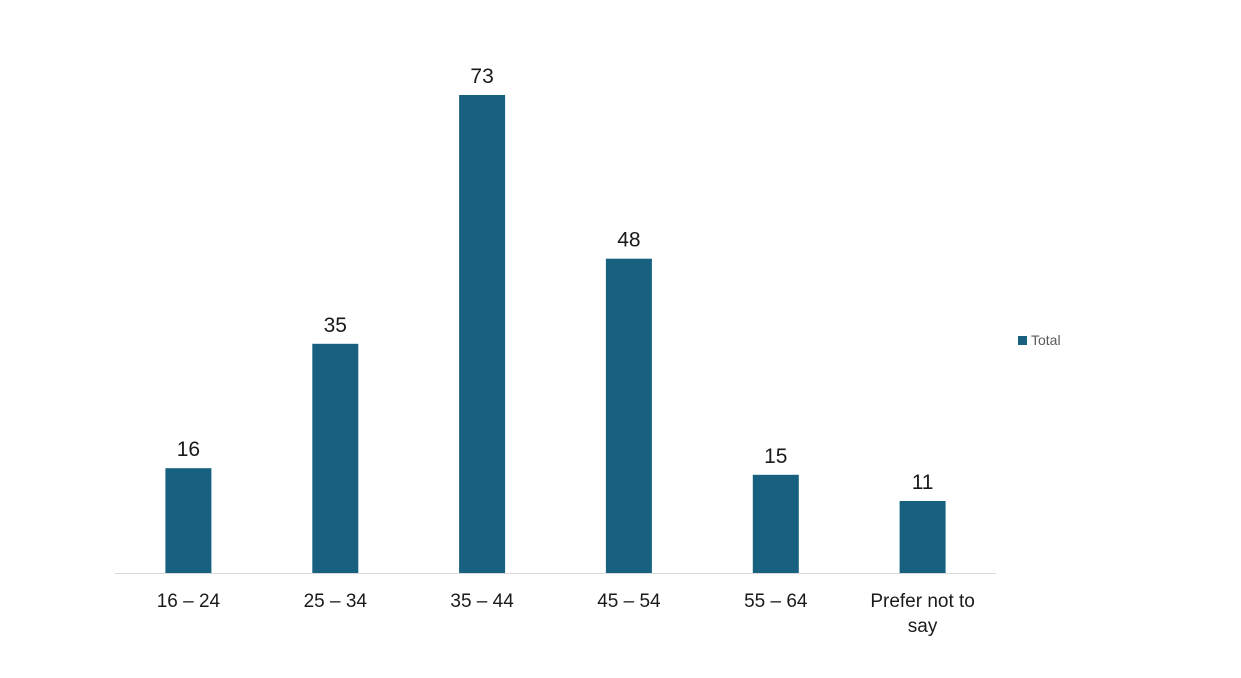 The width and height of the screenshot is (1241, 678). Describe the element at coordinates (629, 601) in the screenshot. I see `x-tick-label-45-54: 45 – 54` at that location.